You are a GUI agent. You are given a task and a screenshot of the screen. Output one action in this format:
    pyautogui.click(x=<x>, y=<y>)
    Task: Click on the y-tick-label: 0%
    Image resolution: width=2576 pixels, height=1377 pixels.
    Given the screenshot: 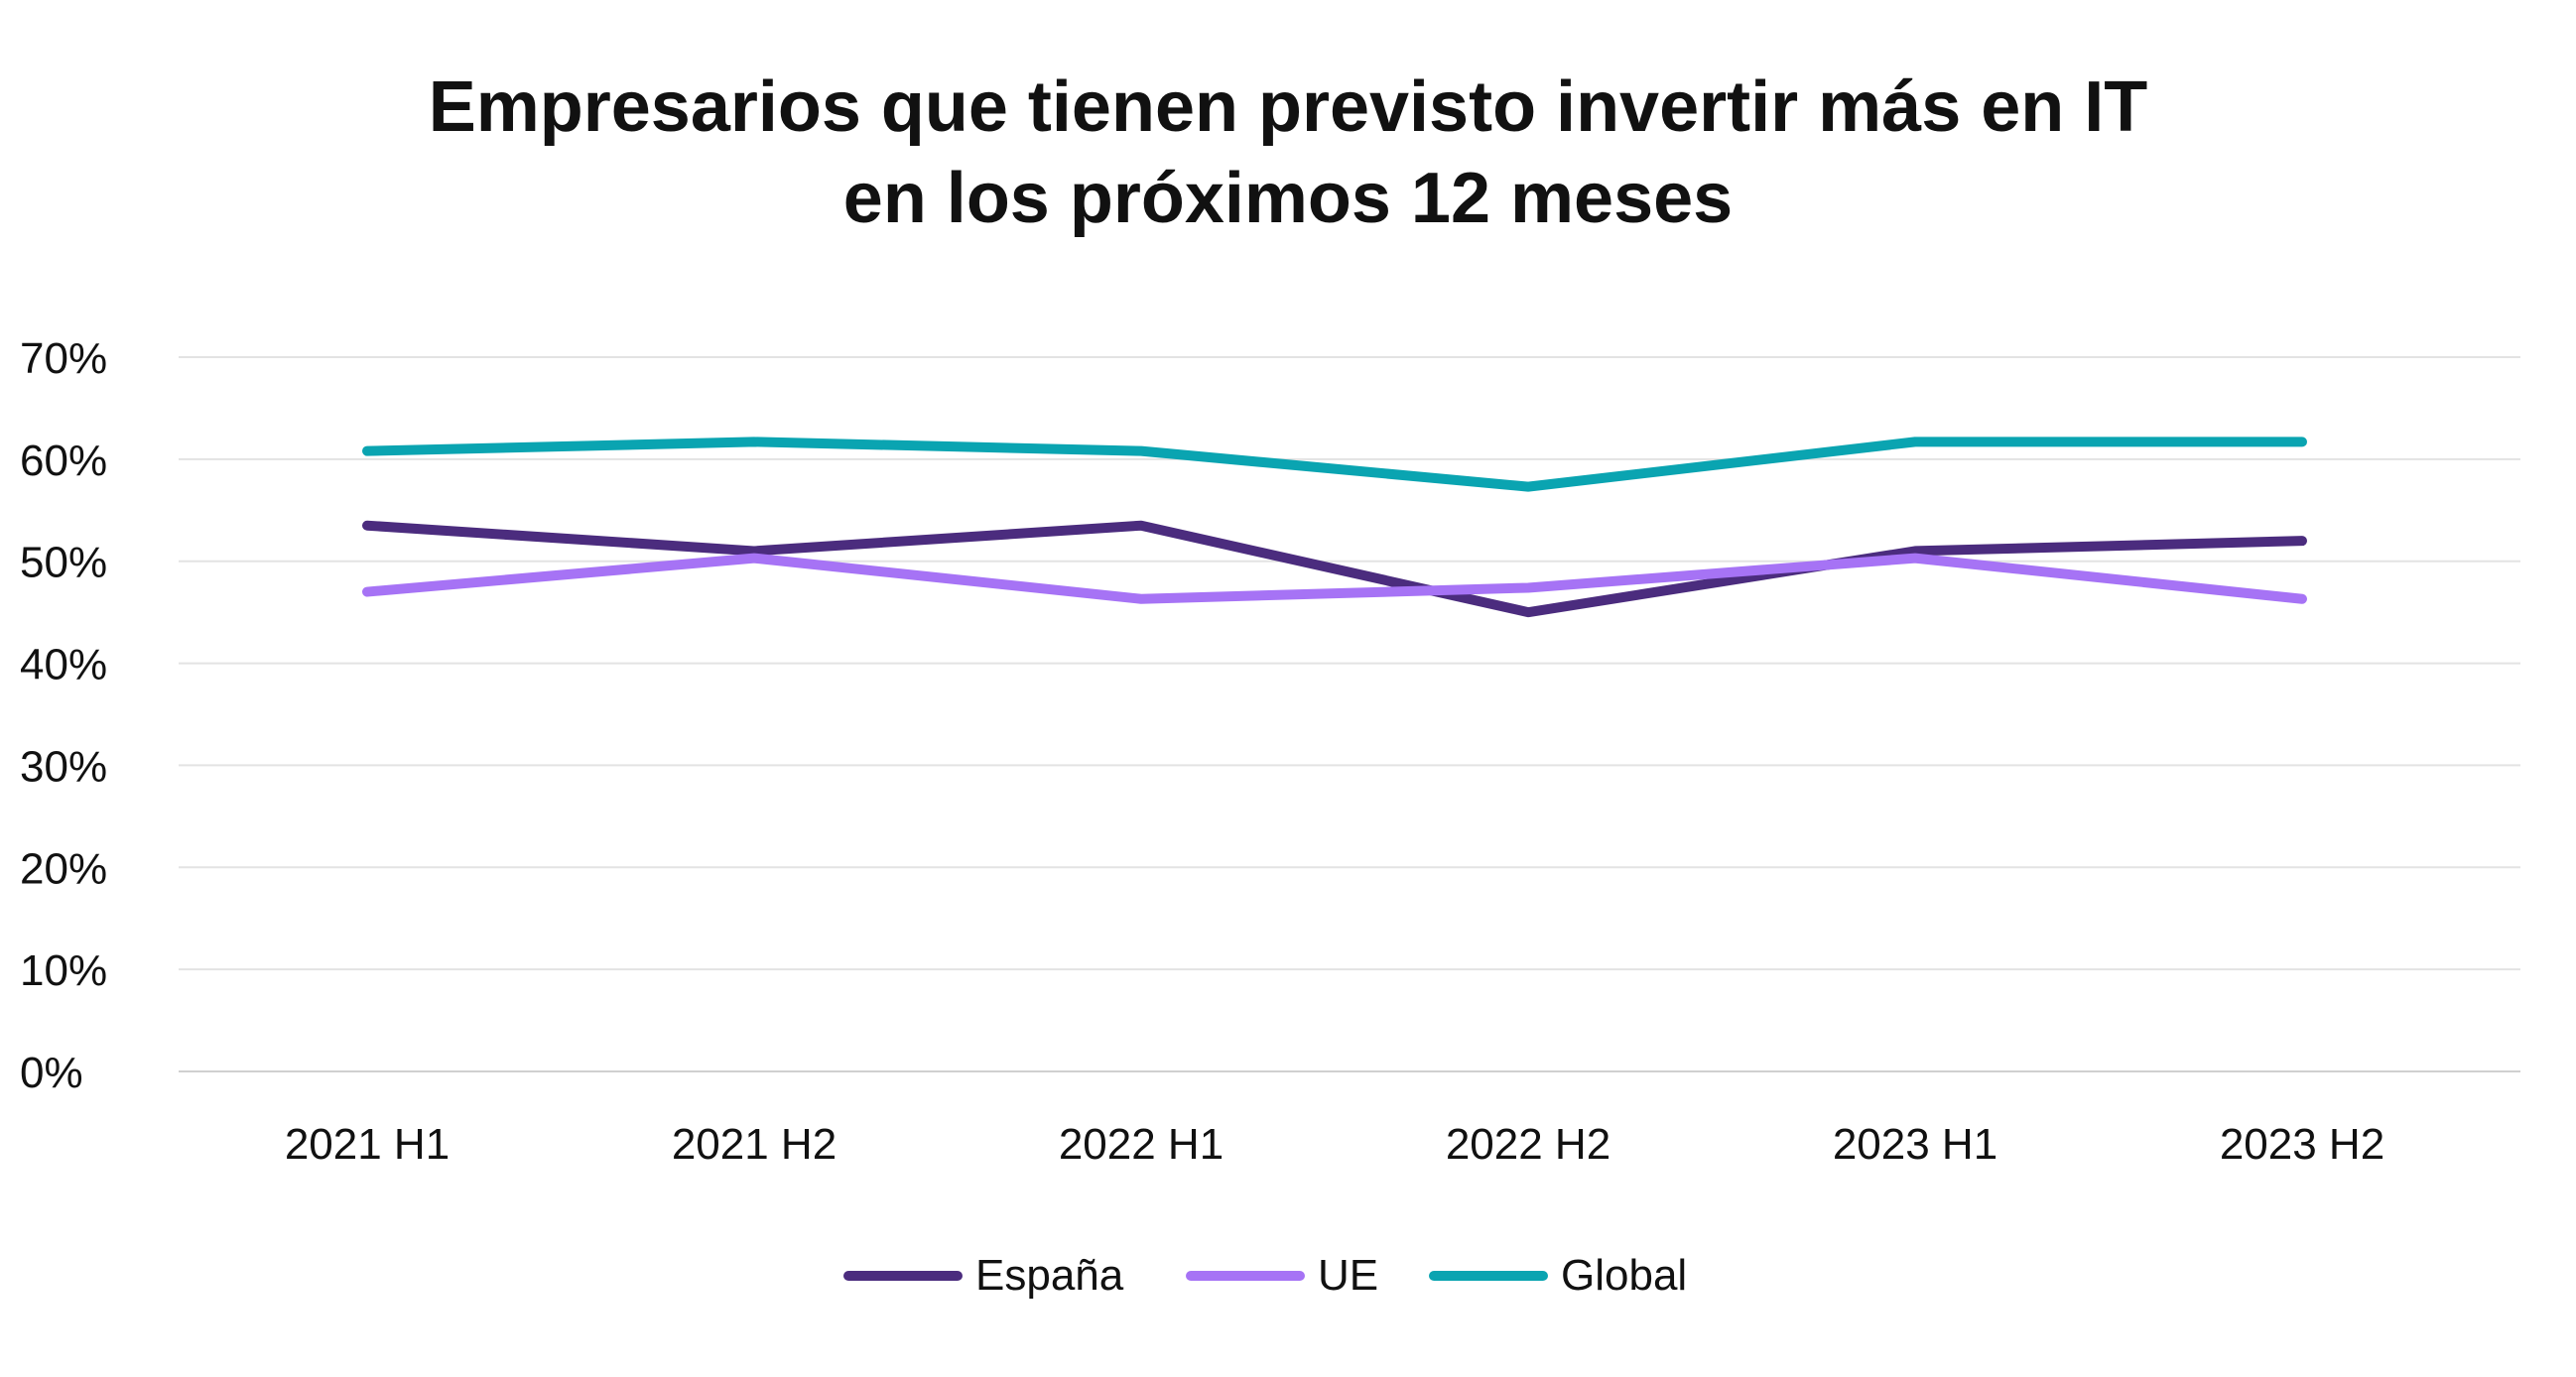 What is the action you would take?
    pyautogui.click(x=52, y=1073)
    